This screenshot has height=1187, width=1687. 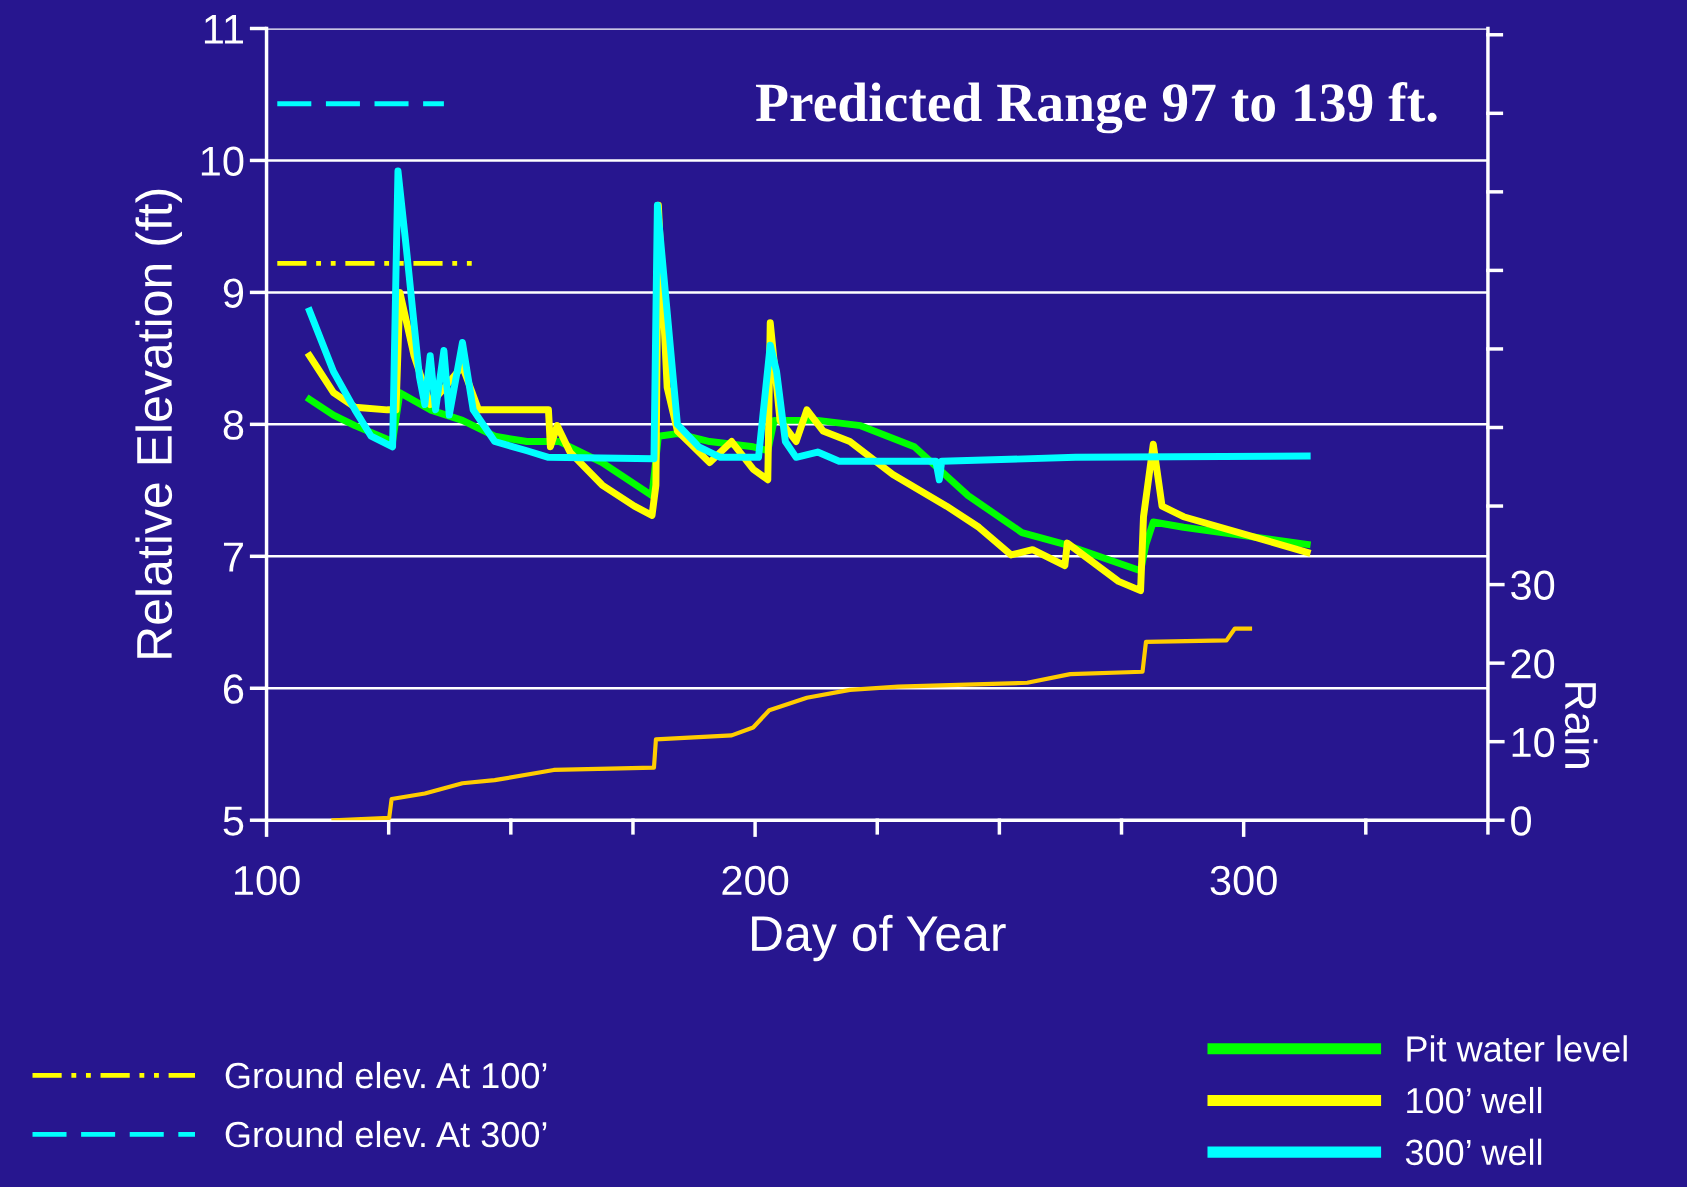 I want to click on x-tick-label: 100, so click(x=267, y=880).